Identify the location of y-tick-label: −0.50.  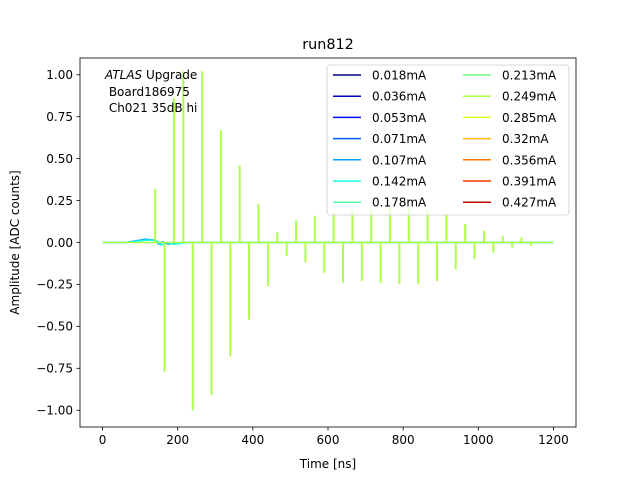
(54, 327).